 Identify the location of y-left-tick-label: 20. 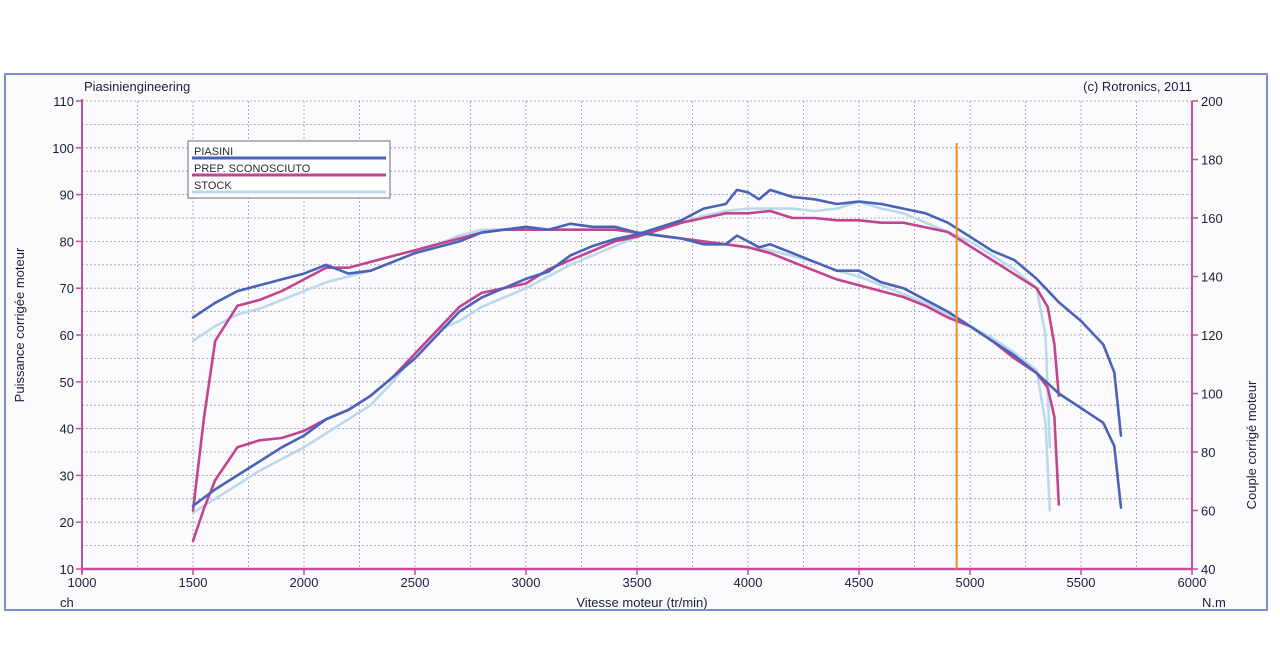
(67, 522).